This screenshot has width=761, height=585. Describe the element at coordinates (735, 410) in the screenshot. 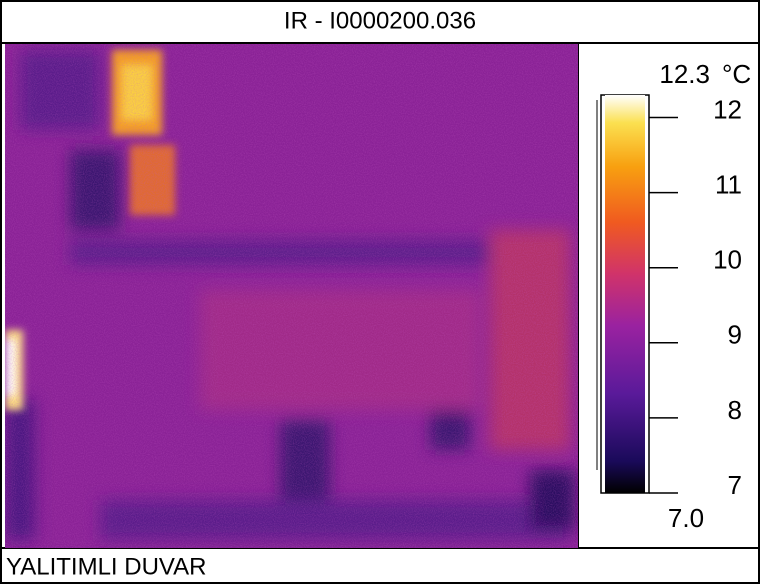

I see `scale-tick-label: 8` at that location.